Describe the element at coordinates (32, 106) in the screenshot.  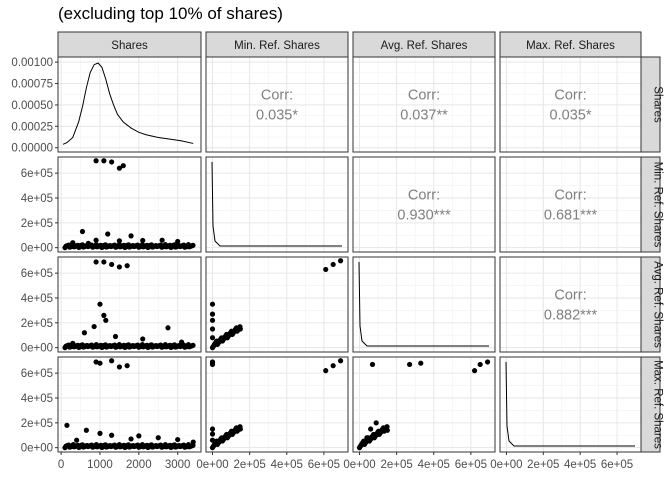
I see `y-tick-label: 0.00050` at that location.